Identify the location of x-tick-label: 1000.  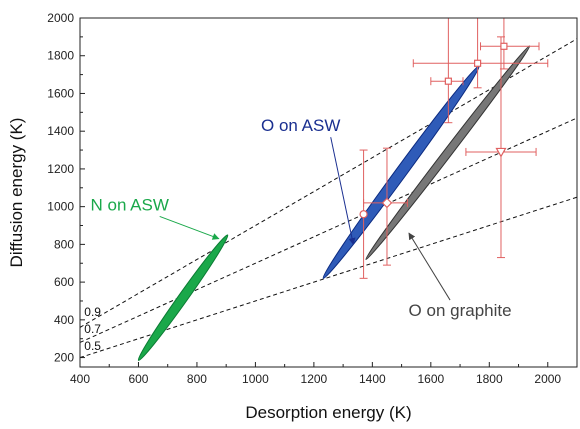
(255, 379).